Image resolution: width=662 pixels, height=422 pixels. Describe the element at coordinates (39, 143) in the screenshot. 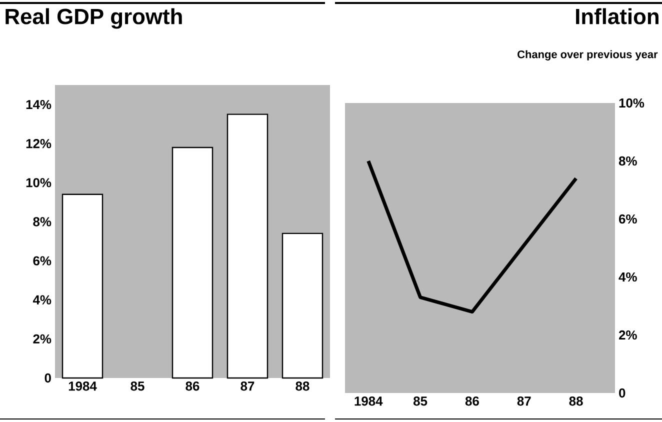

I see `y-tick-label: 12%` at that location.